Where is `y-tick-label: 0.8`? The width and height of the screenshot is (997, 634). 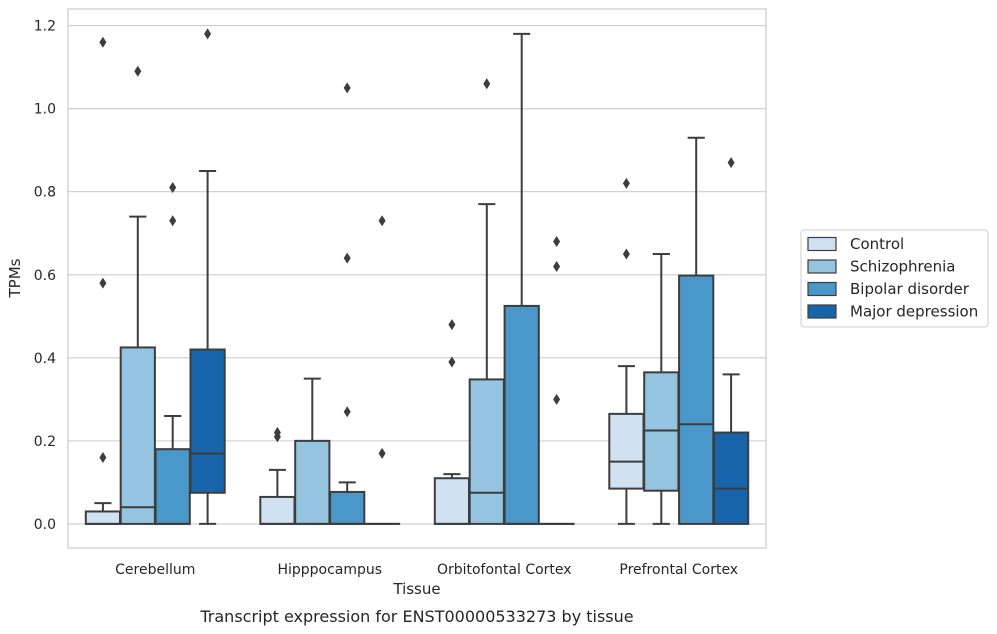 y-tick-label: 0.8 is located at coordinates (45, 193).